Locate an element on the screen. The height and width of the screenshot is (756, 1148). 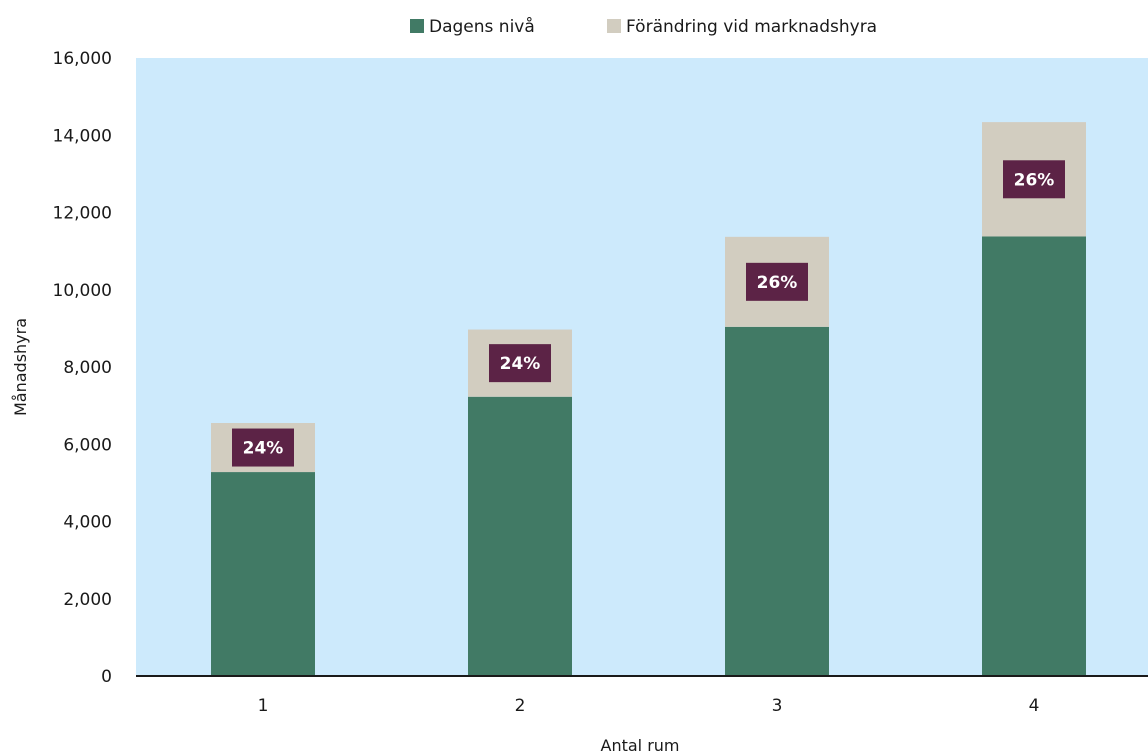
x-axis-title: Antal rum is located at coordinates (640, 745).